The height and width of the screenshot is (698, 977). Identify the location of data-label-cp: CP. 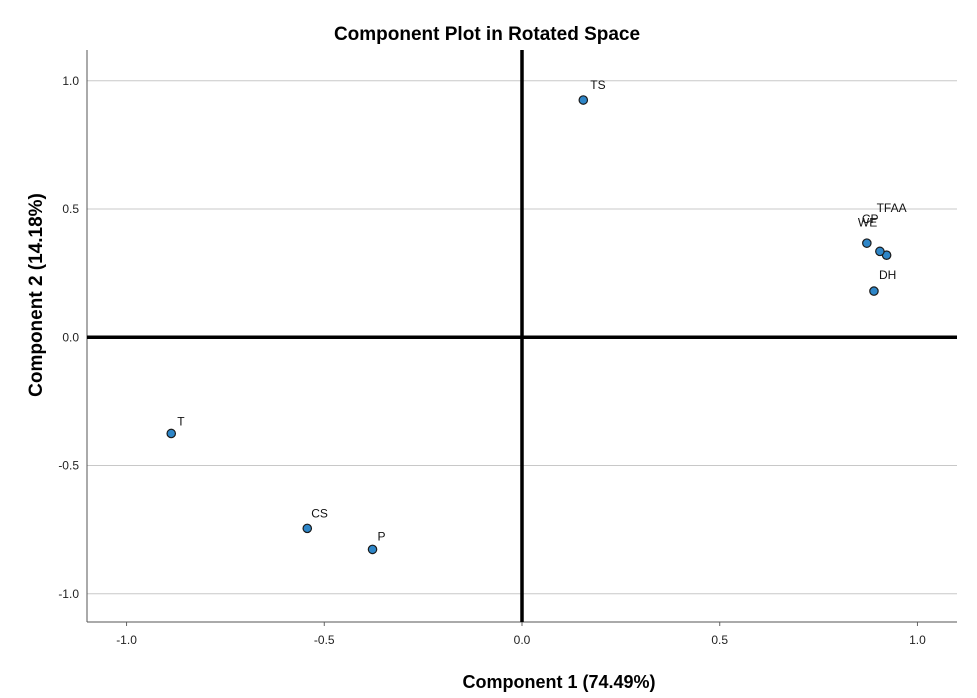
(870, 219).